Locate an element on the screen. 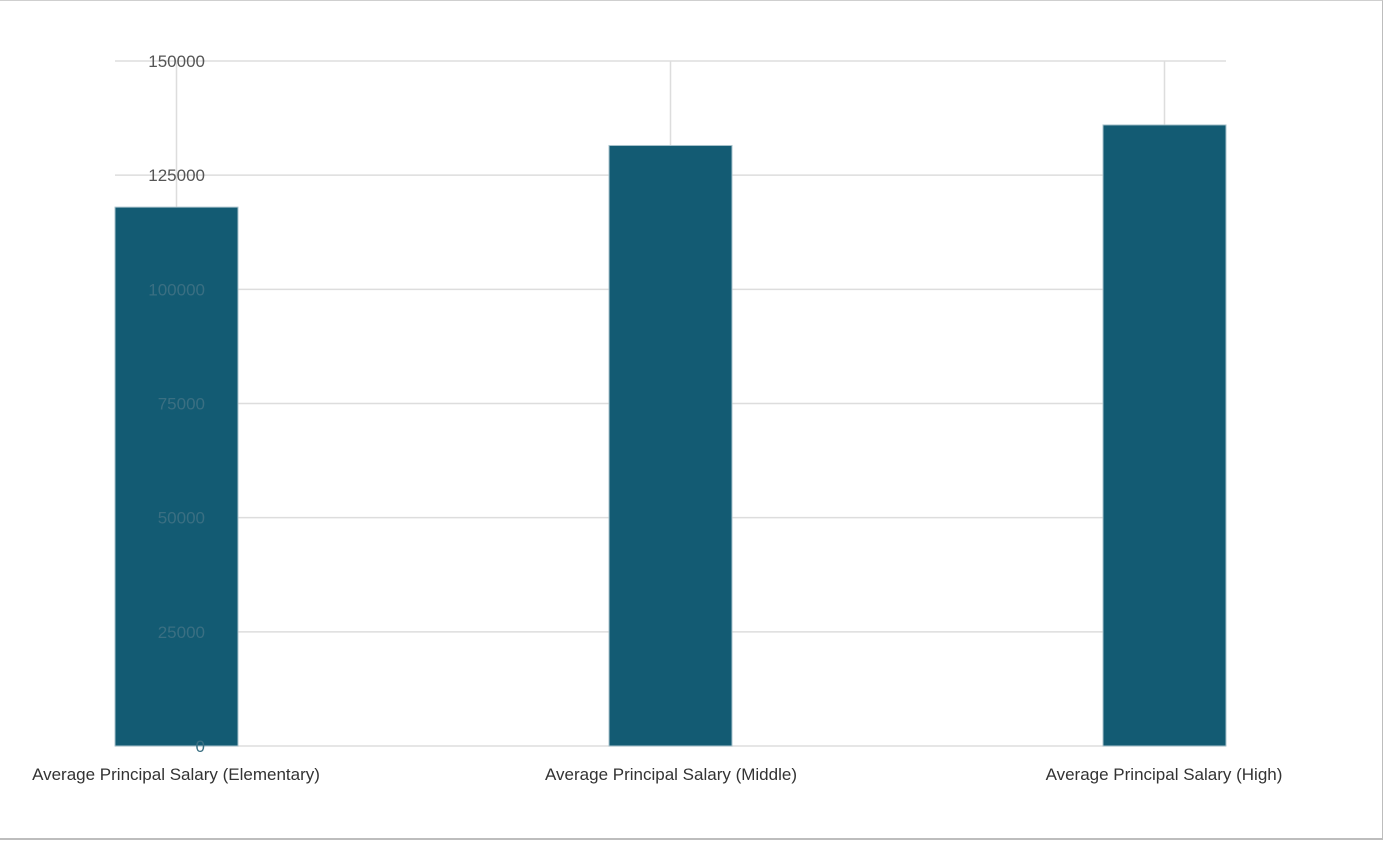 The height and width of the screenshot is (844, 1387). x-category-label: Average Principal Salary (Middle) is located at coordinates (671, 774).